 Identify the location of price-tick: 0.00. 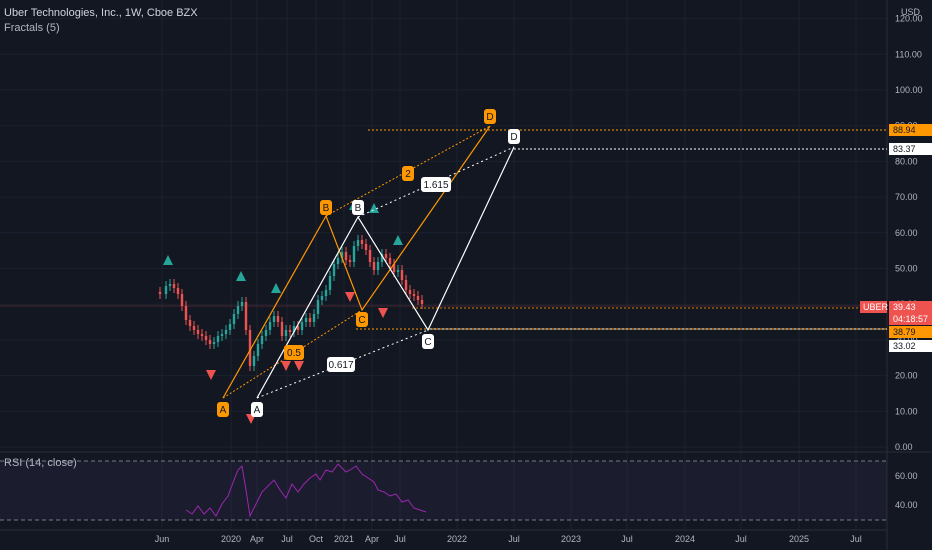
(904, 447).